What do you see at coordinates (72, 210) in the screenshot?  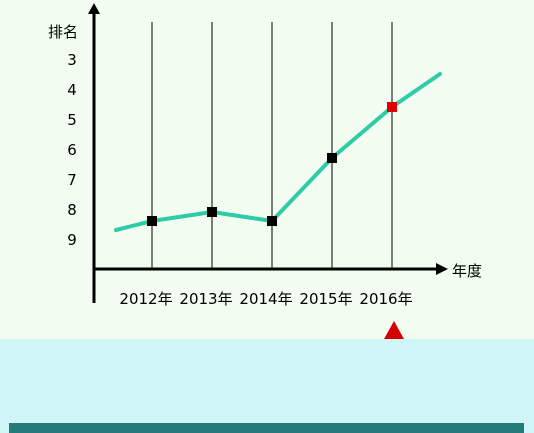 I see `y-tick-label: 8` at bounding box center [72, 210].